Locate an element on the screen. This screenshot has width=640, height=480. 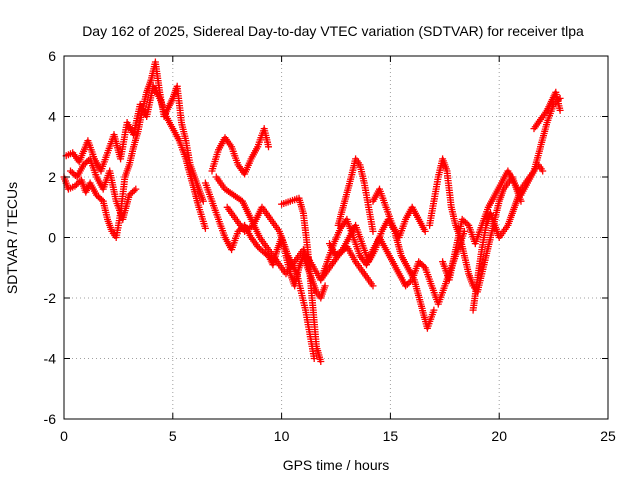
series-trace-k is located at coordinates (355, 195).